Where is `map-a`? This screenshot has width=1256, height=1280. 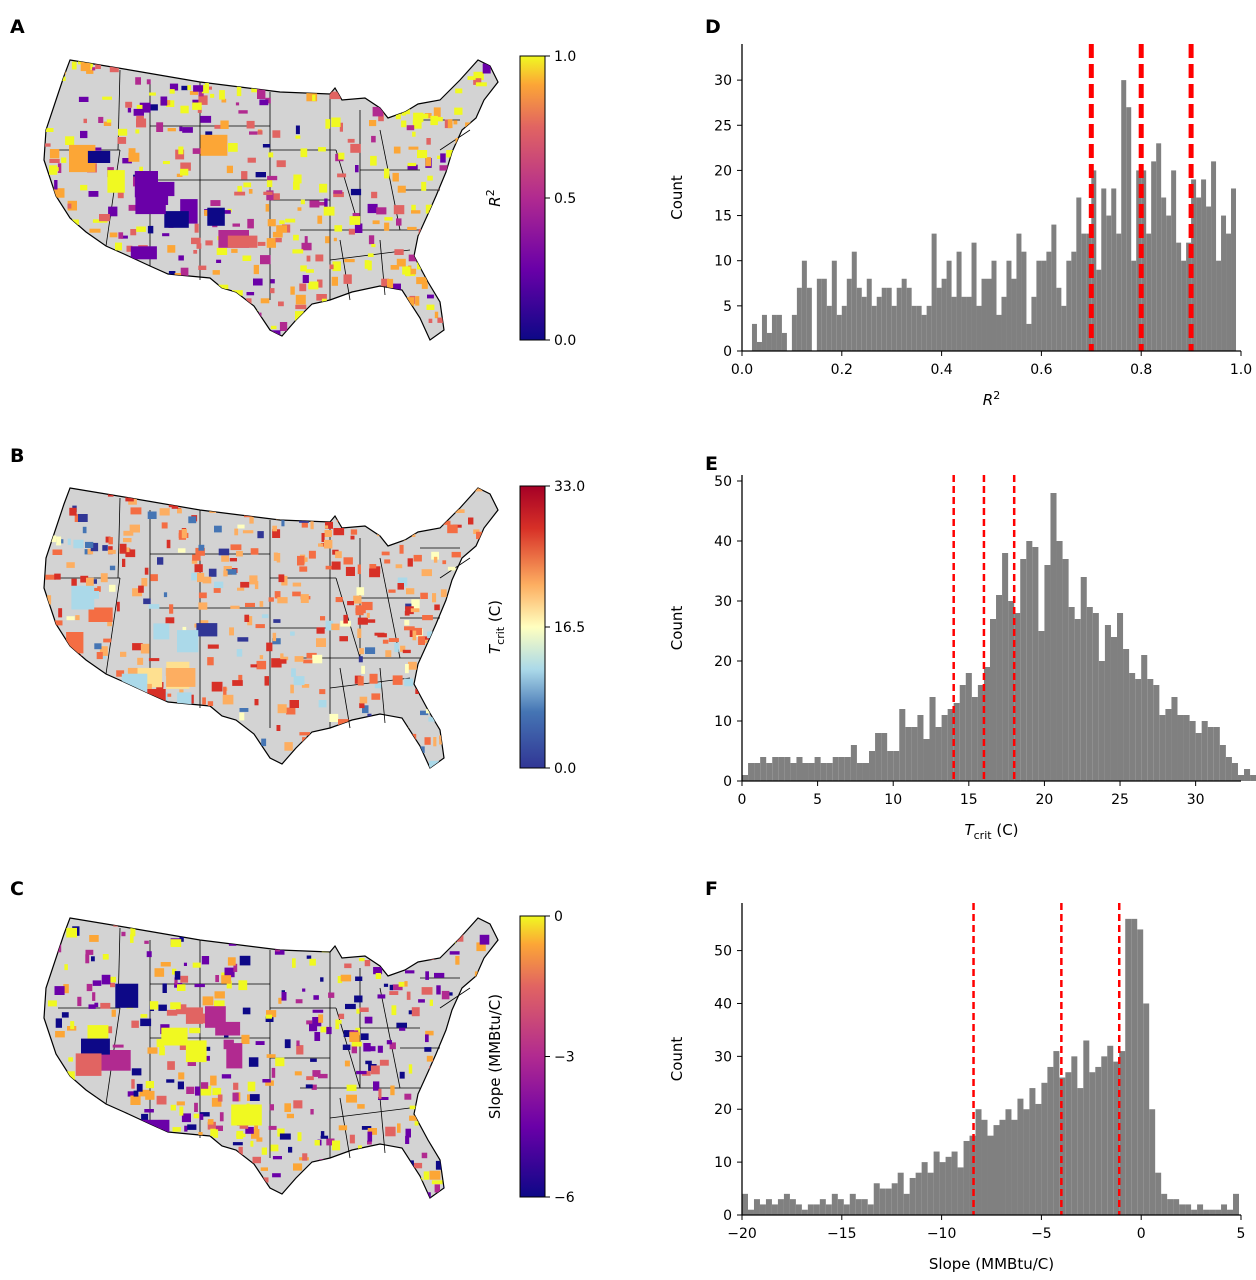 map-a is located at coordinates (271, 200).